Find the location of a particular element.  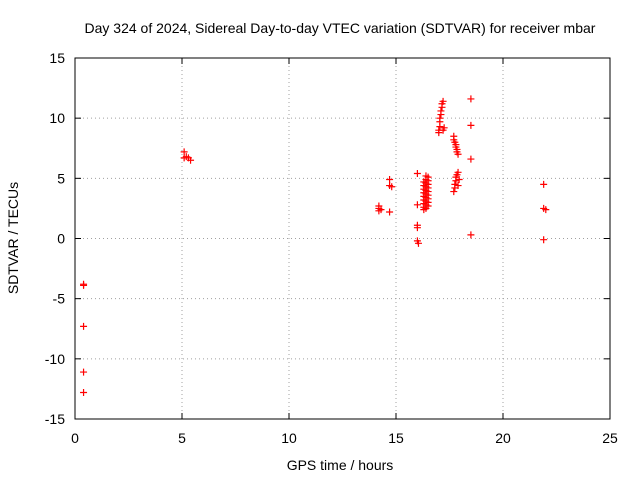

x-tick-label: 10 is located at coordinates (289, 438).